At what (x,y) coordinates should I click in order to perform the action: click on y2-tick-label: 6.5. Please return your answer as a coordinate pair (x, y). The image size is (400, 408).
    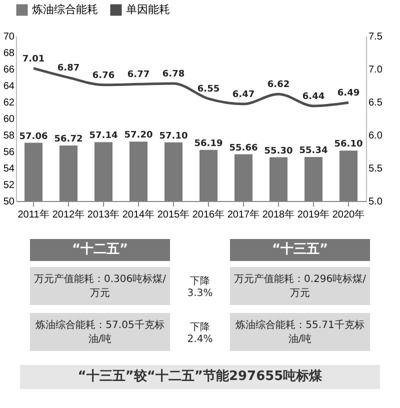
    Looking at the image, I should click on (375, 103).